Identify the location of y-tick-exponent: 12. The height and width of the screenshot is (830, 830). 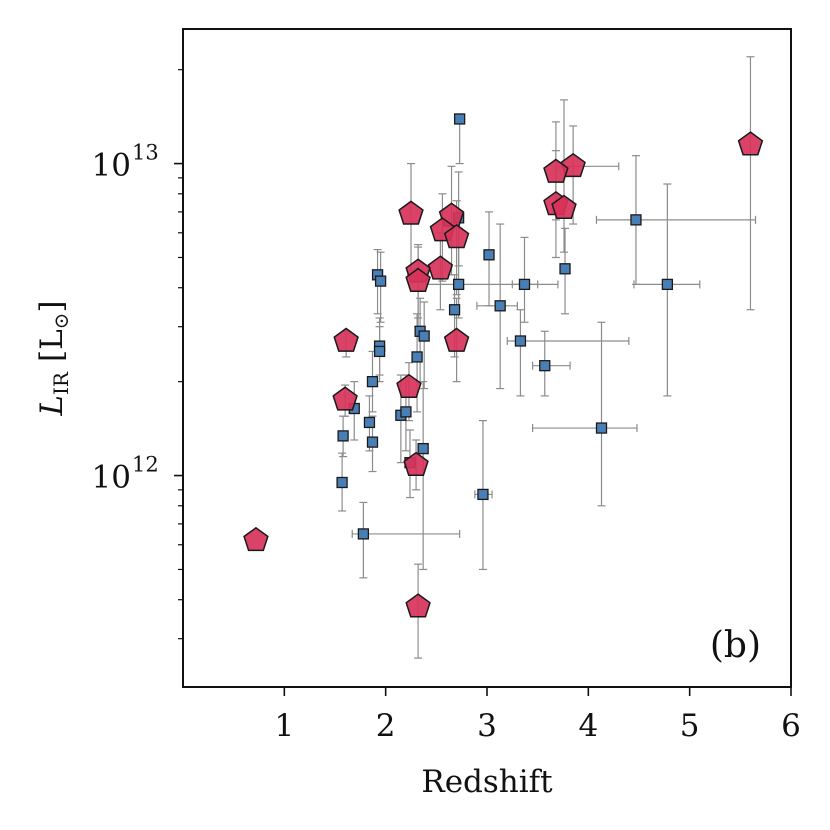
(145, 465).